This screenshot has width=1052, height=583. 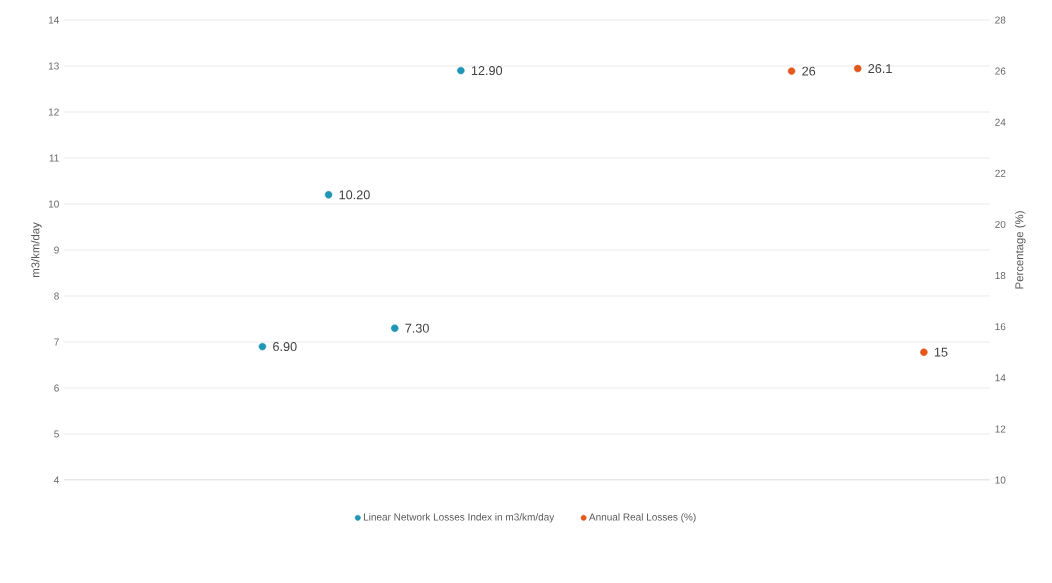 What do you see at coordinates (36, 249) in the screenshot?
I see `y-axis-title: m3/km/day` at bounding box center [36, 249].